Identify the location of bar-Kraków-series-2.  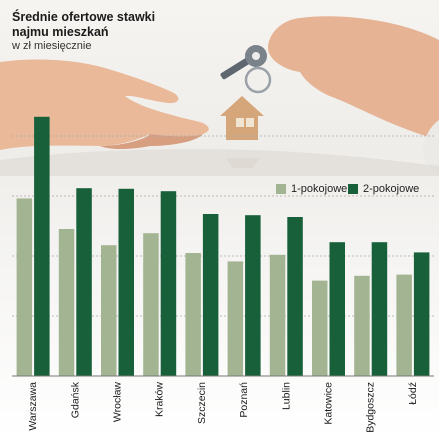
(168, 283).